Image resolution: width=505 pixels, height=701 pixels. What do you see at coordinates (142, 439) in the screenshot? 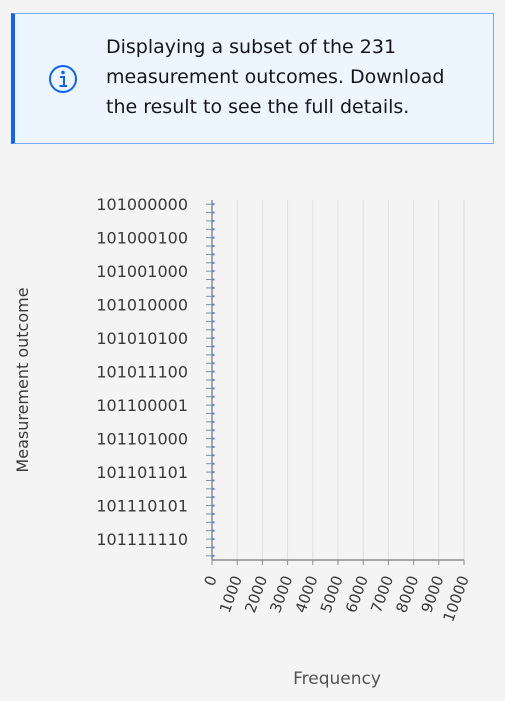
I see `y-tick-label: 101101000` at bounding box center [142, 439].